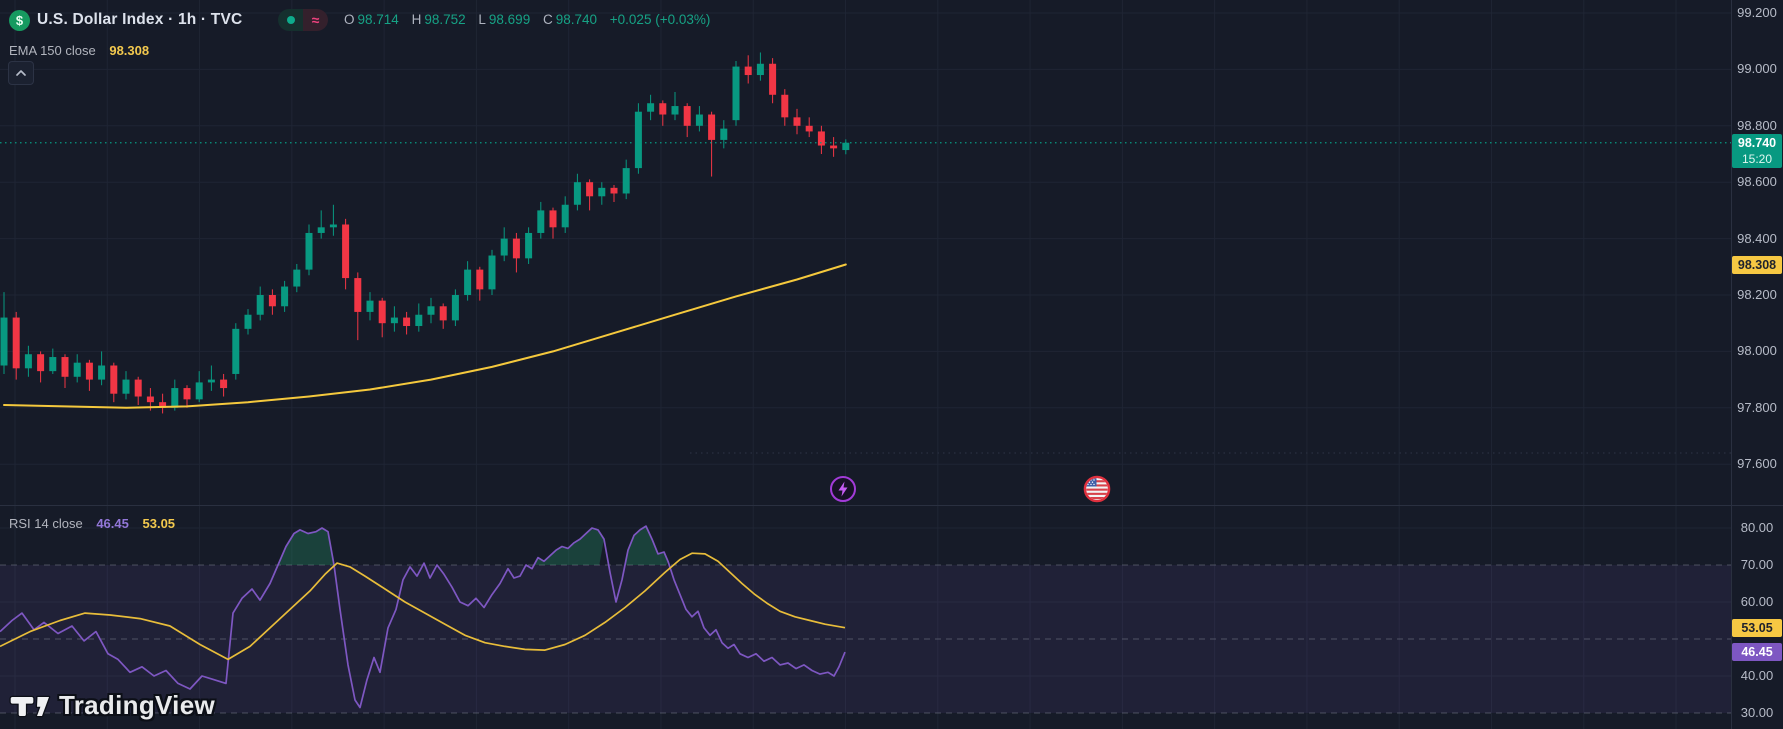 This screenshot has width=1783, height=729. What do you see at coordinates (576, 19) in the screenshot?
I see `close-value: 98.740` at bounding box center [576, 19].